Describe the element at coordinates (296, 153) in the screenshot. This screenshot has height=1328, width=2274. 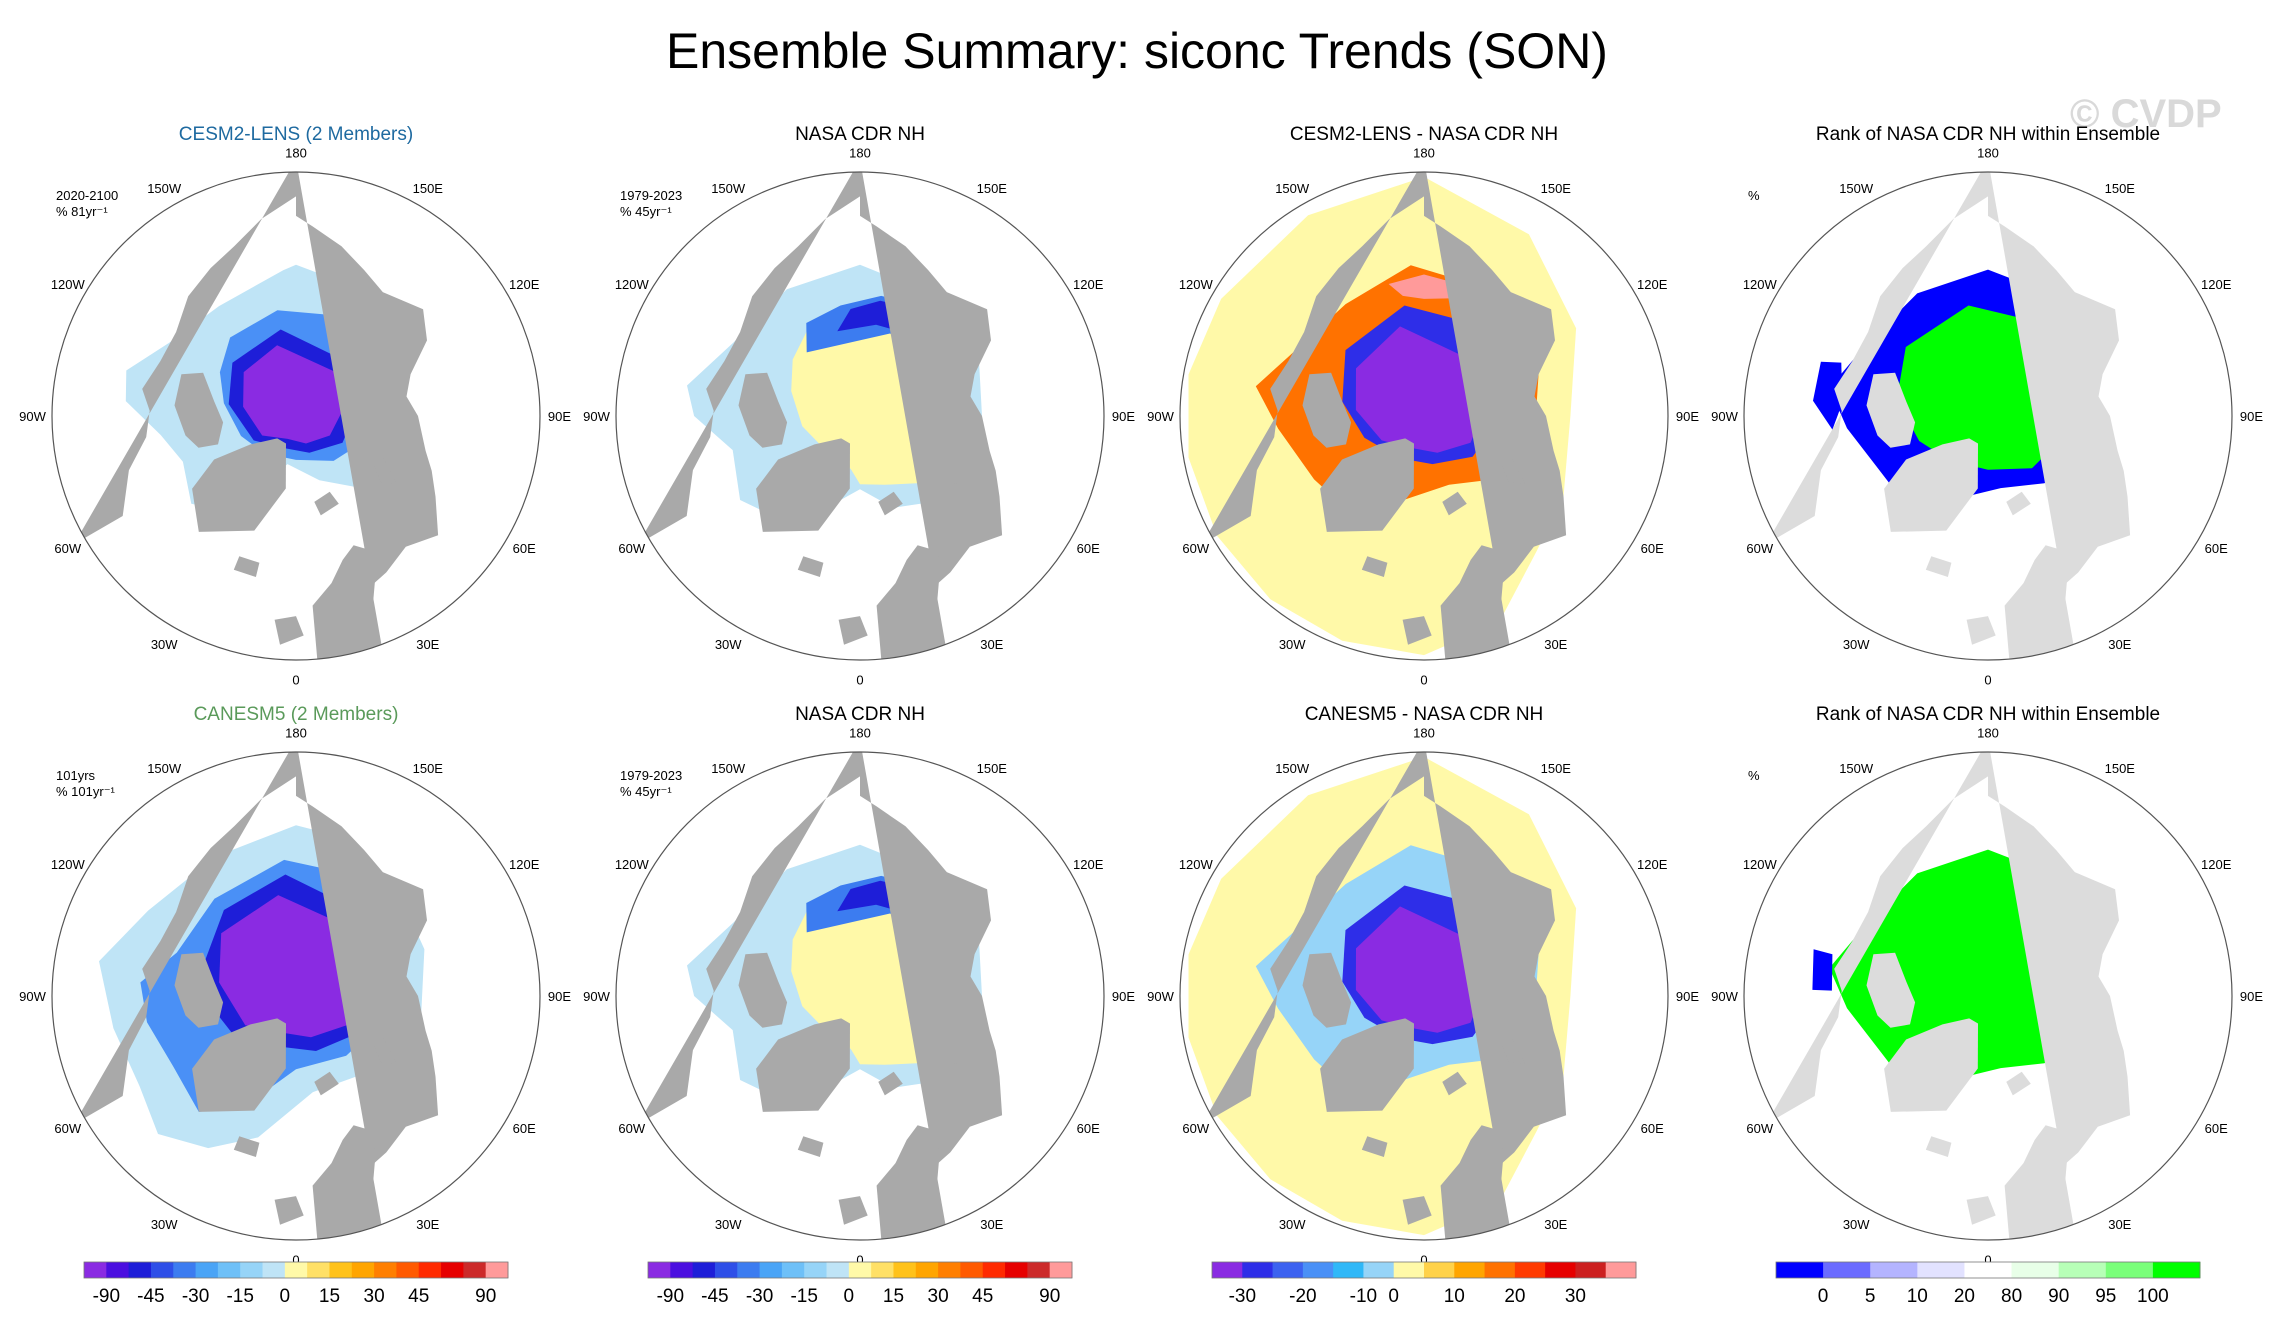
I see `longitude-label: 180` at that location.